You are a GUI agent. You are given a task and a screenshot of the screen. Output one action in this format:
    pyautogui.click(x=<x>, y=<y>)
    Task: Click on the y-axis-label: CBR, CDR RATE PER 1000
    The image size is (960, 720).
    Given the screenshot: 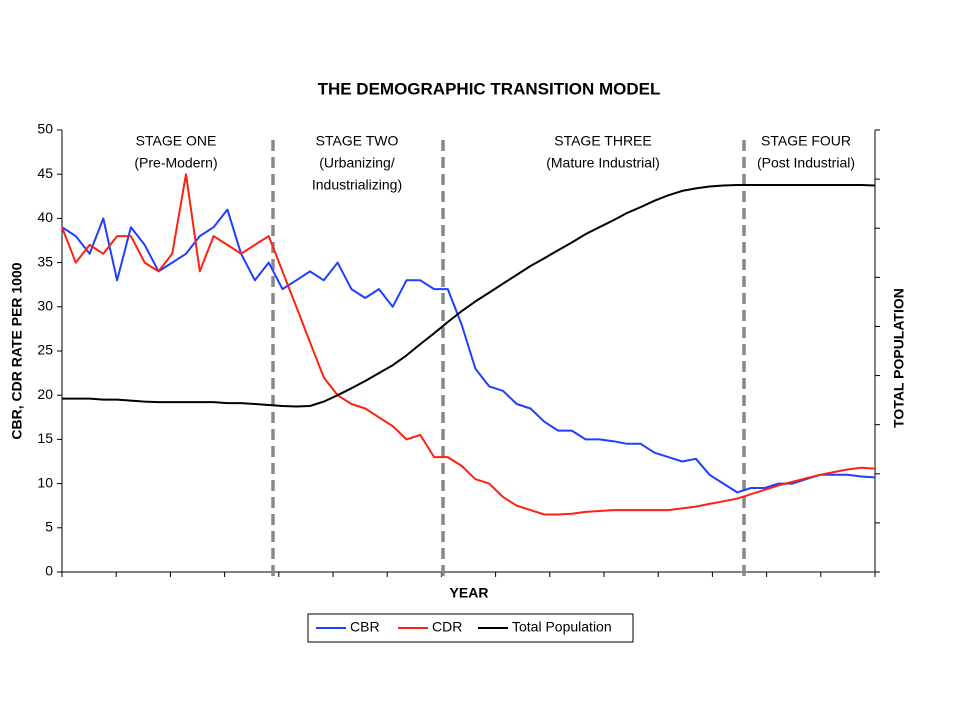 What is the action you would take?
    pyautogui.click(x=17, y=350)
    